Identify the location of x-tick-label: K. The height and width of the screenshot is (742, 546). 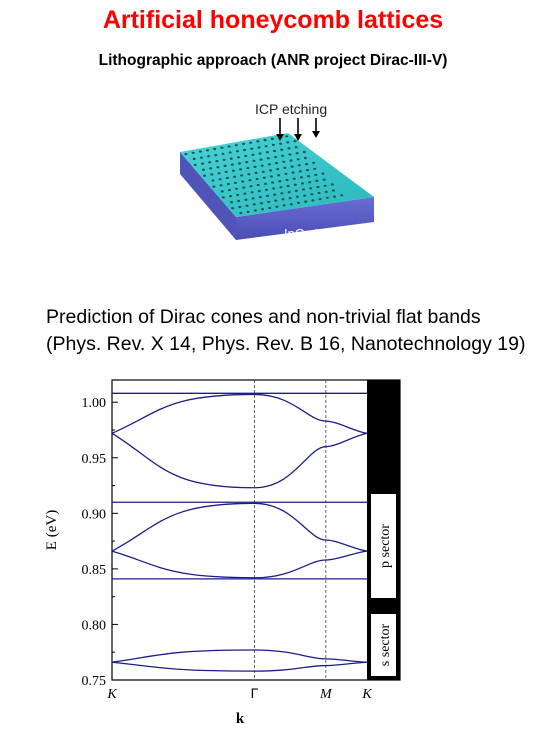
(111, 694).